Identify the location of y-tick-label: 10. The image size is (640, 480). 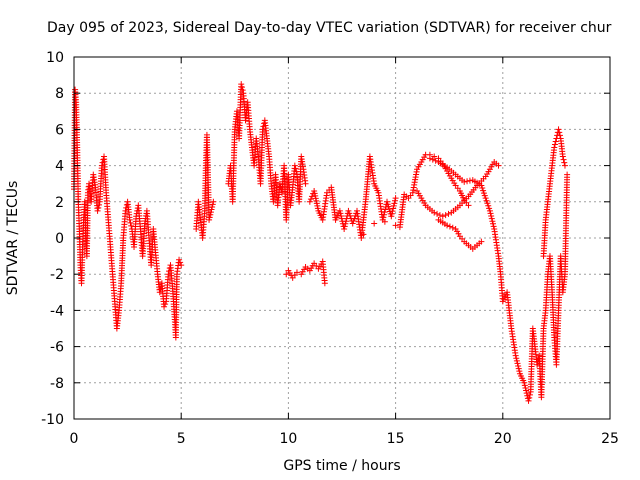
(55, 58).